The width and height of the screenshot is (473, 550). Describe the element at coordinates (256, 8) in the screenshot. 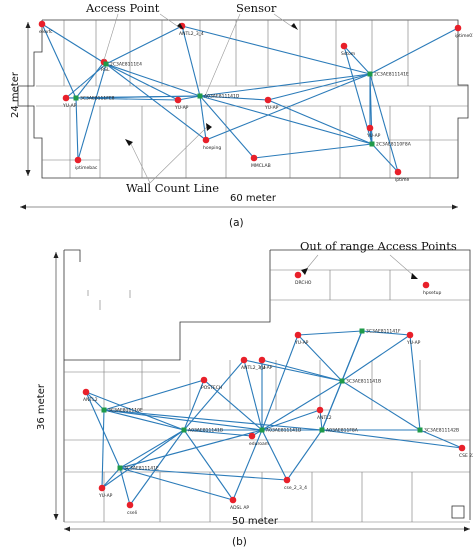

I see `annotation-sensor: Sensor` at that location.